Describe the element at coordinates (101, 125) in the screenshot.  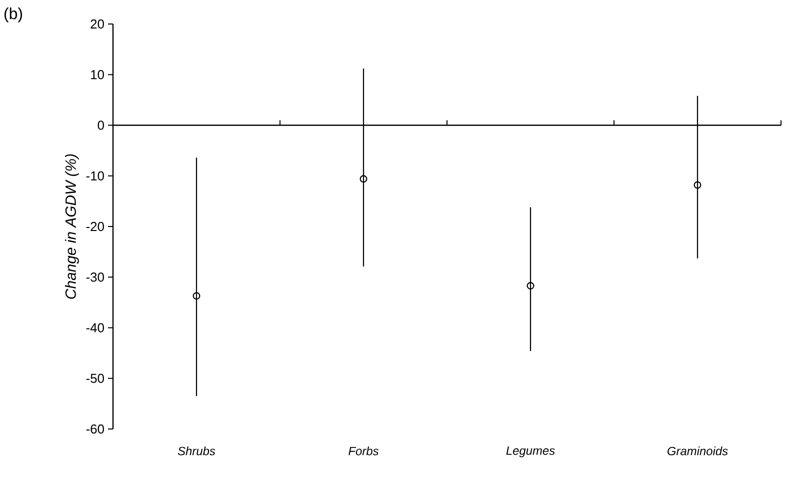
I see `y-tick-label: 0` at that location.